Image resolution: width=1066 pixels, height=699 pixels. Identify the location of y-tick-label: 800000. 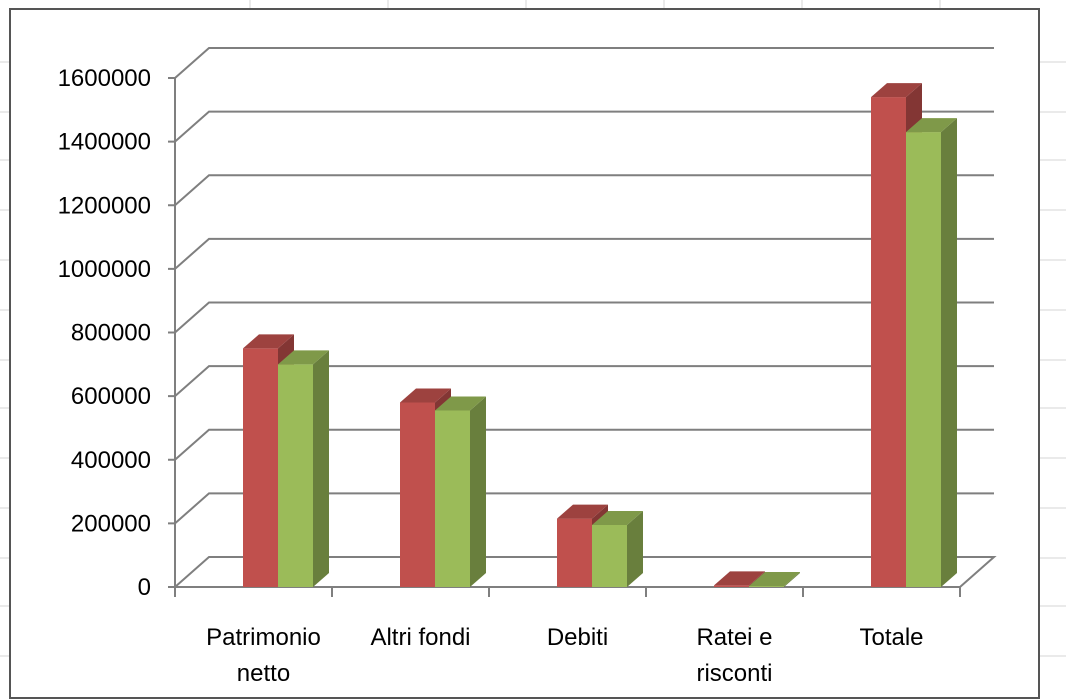
(111, 333).